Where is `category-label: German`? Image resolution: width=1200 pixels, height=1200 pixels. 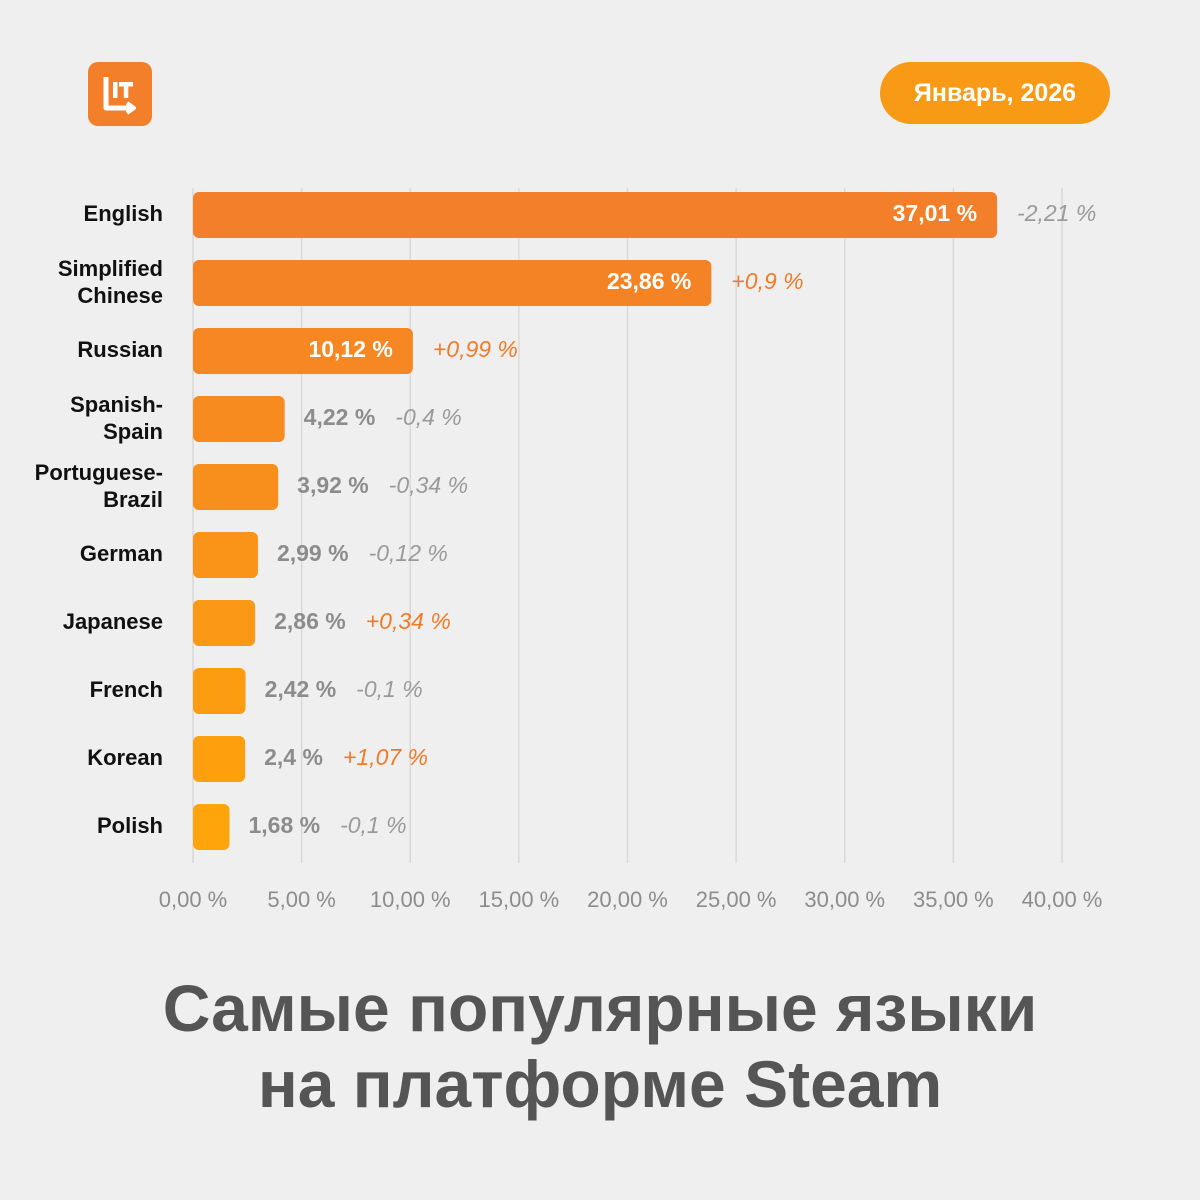
category-label: German is located at coordinates (121, 553).